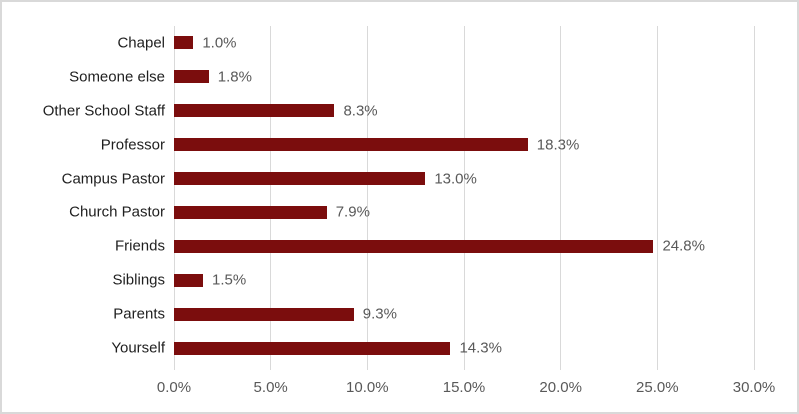  What do you see at coordinates (360, 111) in the screenshot?
I see `data-label: 8.3%` at bounding box center [360, 111].